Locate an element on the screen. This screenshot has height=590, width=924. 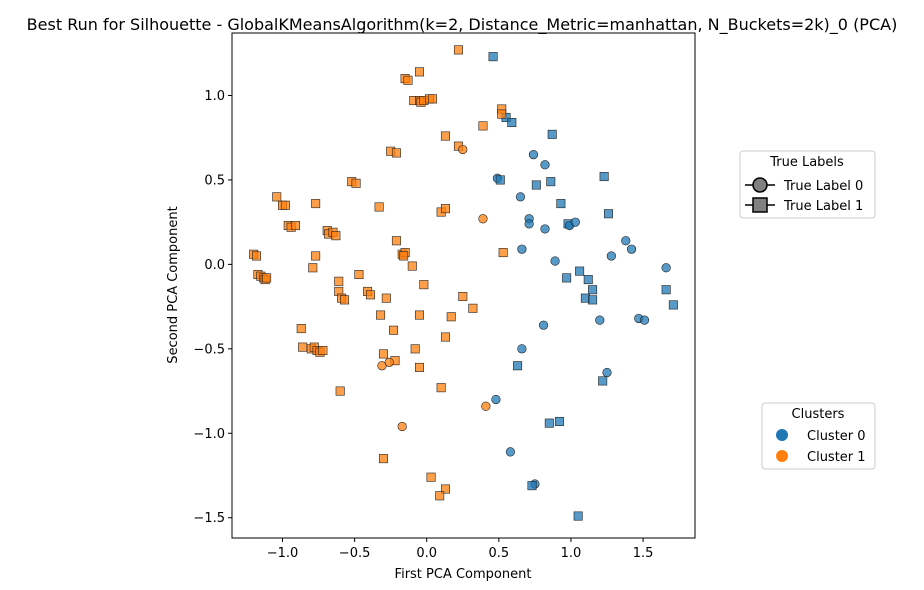
y-tick-label: 0.5 is located at coordinates (214, 180).